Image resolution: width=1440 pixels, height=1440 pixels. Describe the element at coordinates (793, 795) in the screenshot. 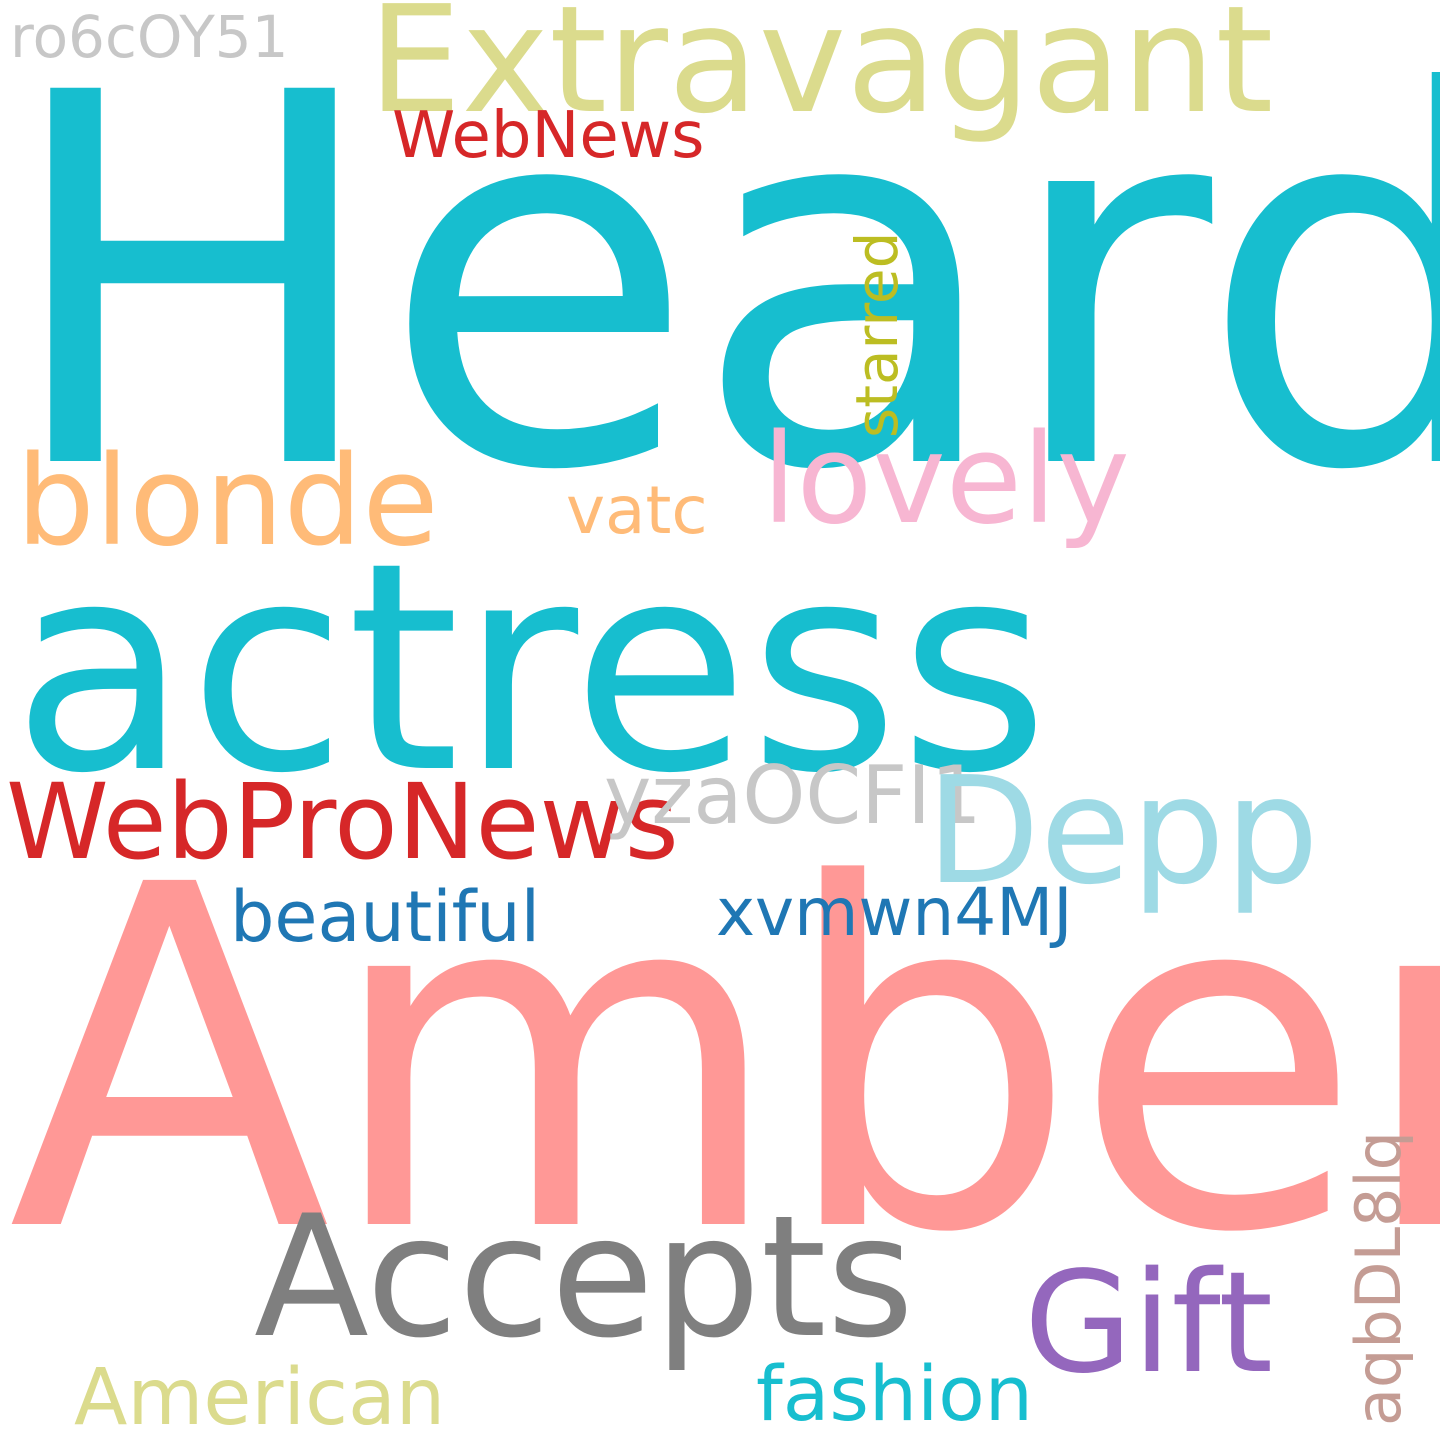

I see `word-yzaocfi1: yzaOCFI1` at that location.